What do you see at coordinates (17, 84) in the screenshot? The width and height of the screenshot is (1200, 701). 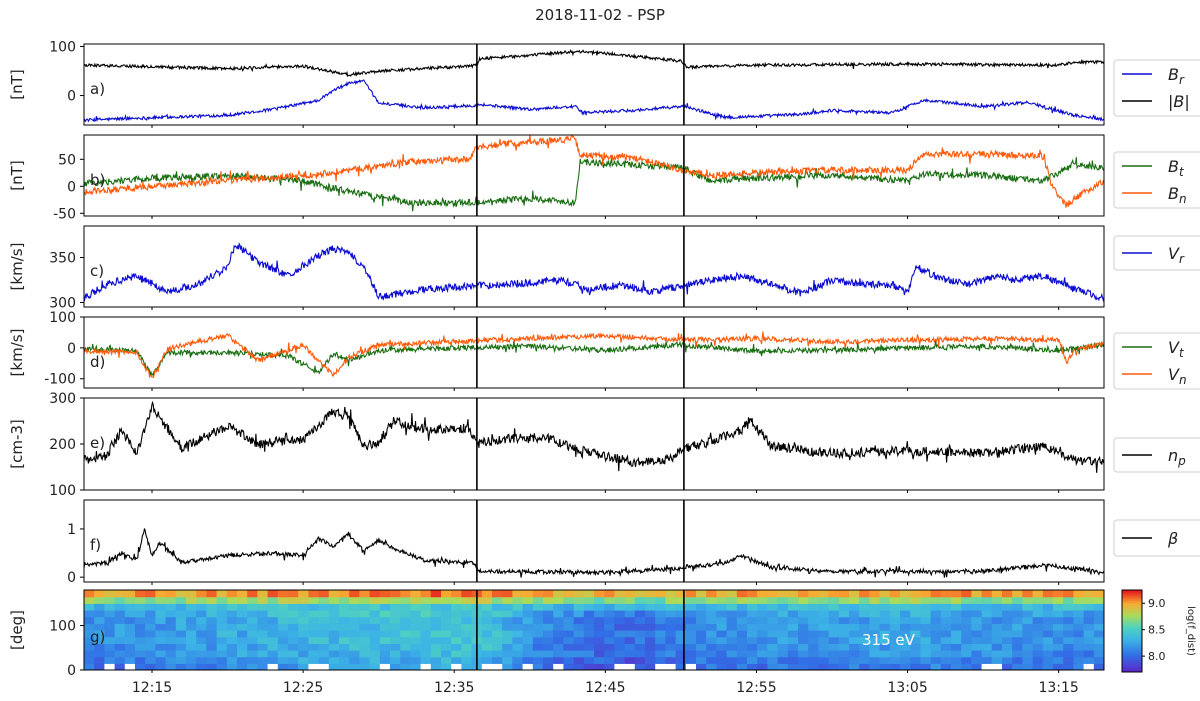 I see `y-axis-label: [nT]` at bounding box center [17, 84].